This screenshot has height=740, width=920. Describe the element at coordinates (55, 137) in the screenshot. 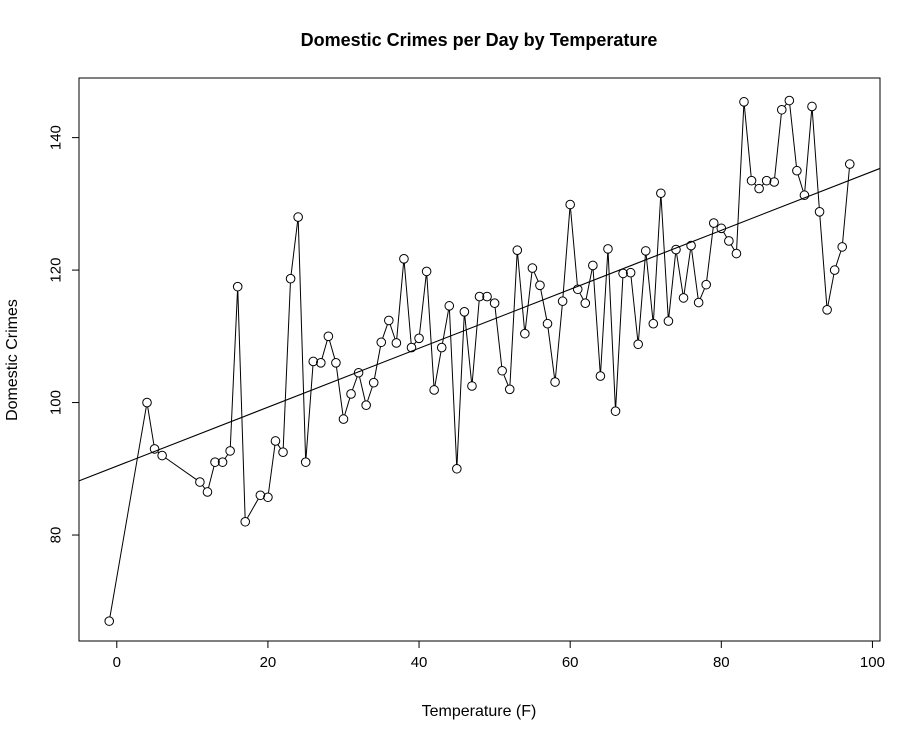

I see `y-tick-label: 140` at that location.